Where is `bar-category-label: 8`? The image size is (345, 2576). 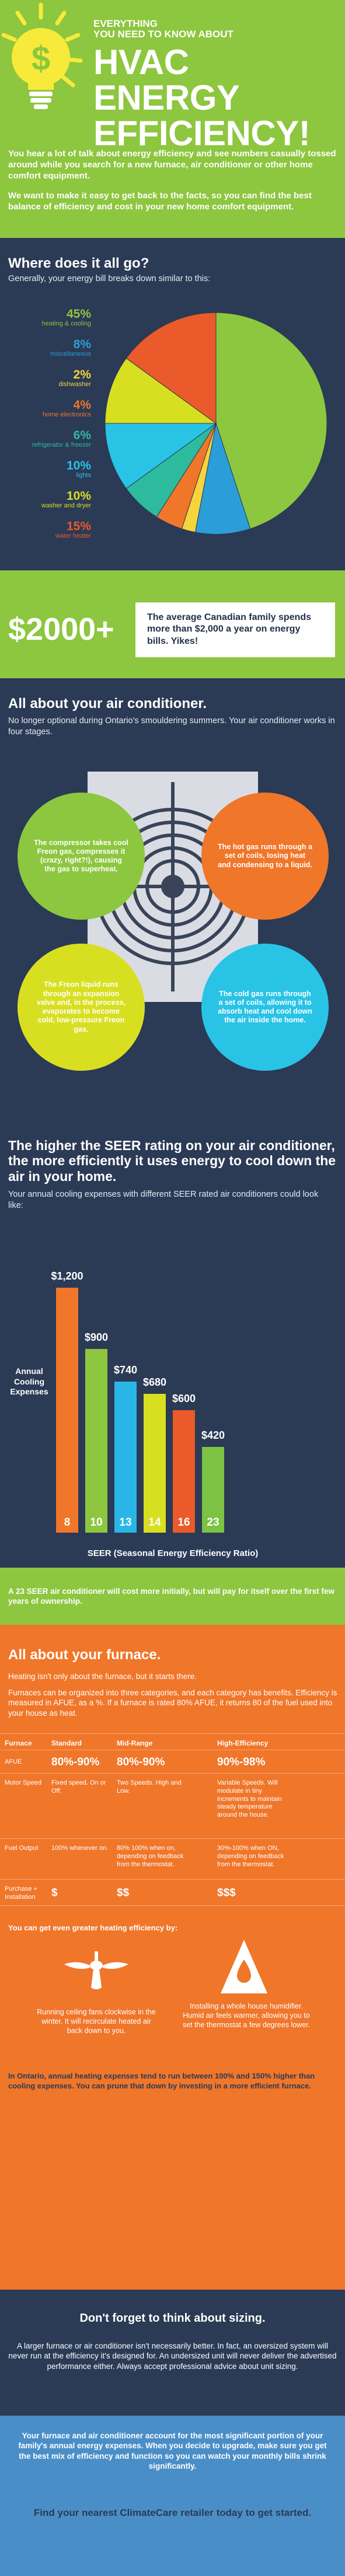
bar-category-label: 8 is located at coordinates (67, 1522).